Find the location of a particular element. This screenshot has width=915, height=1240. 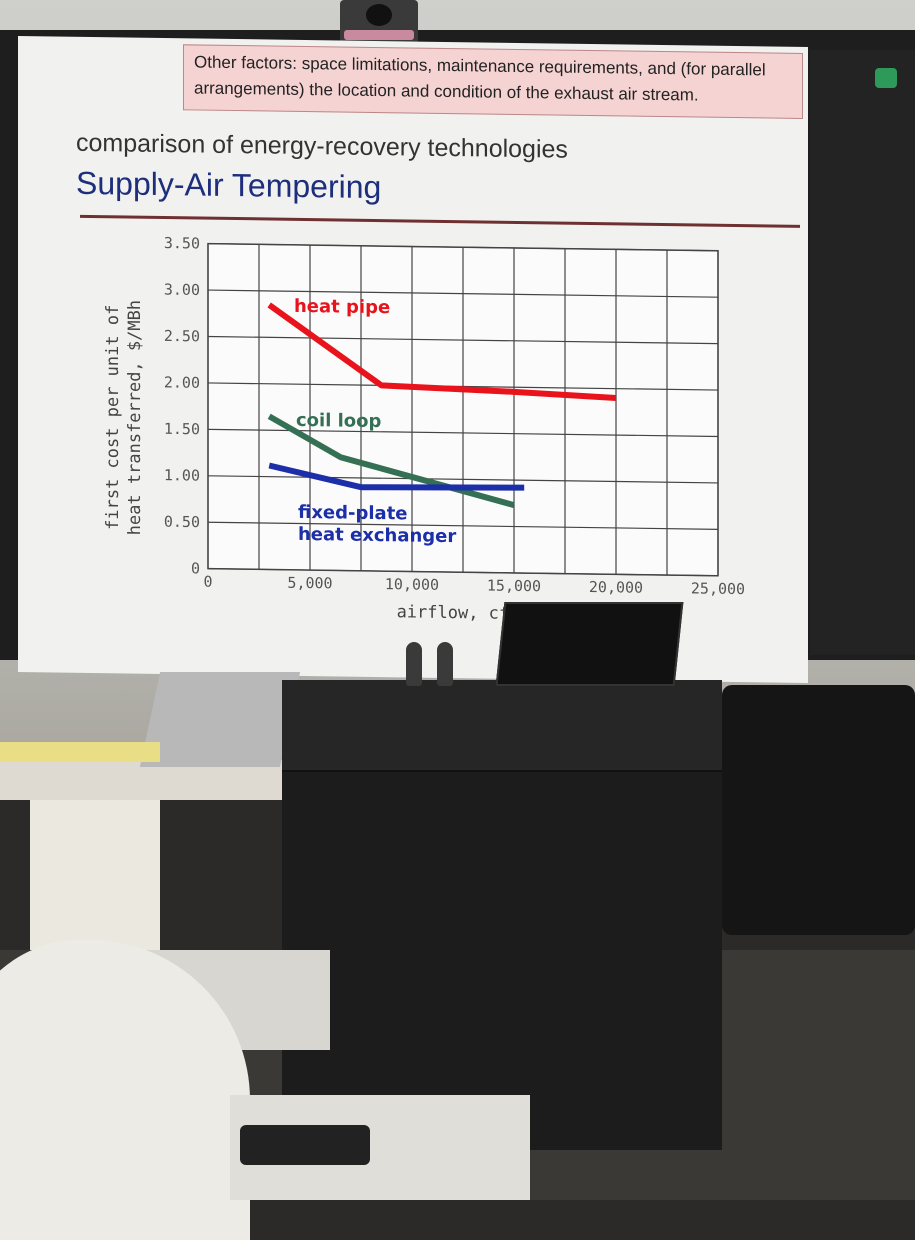

camera-base is located at coordinates (379, 35).